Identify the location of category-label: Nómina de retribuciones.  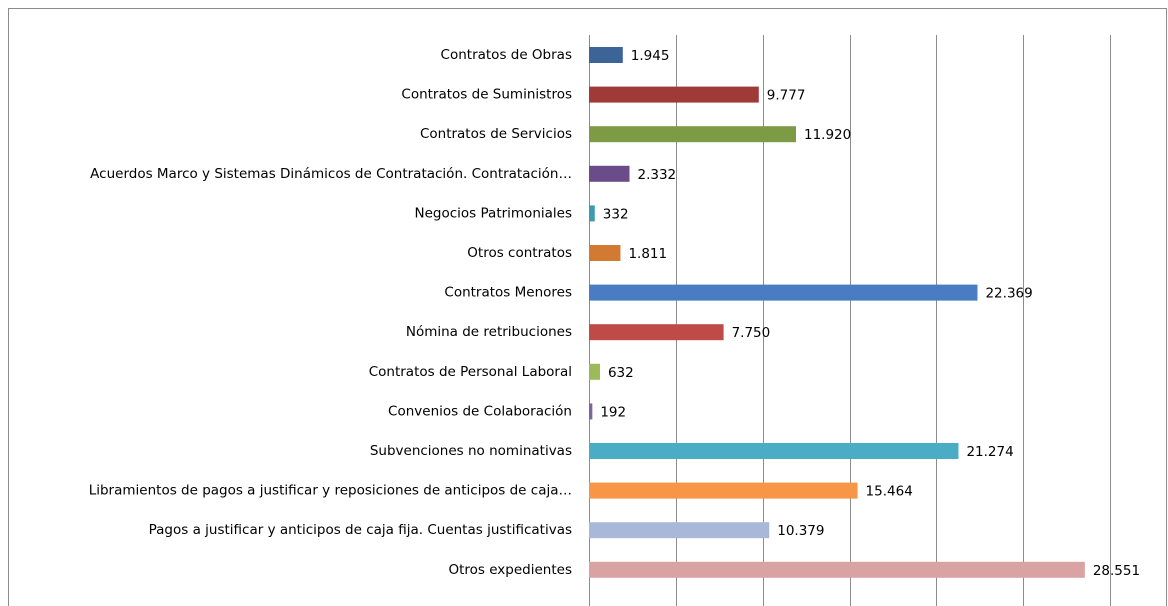
(489, 332).